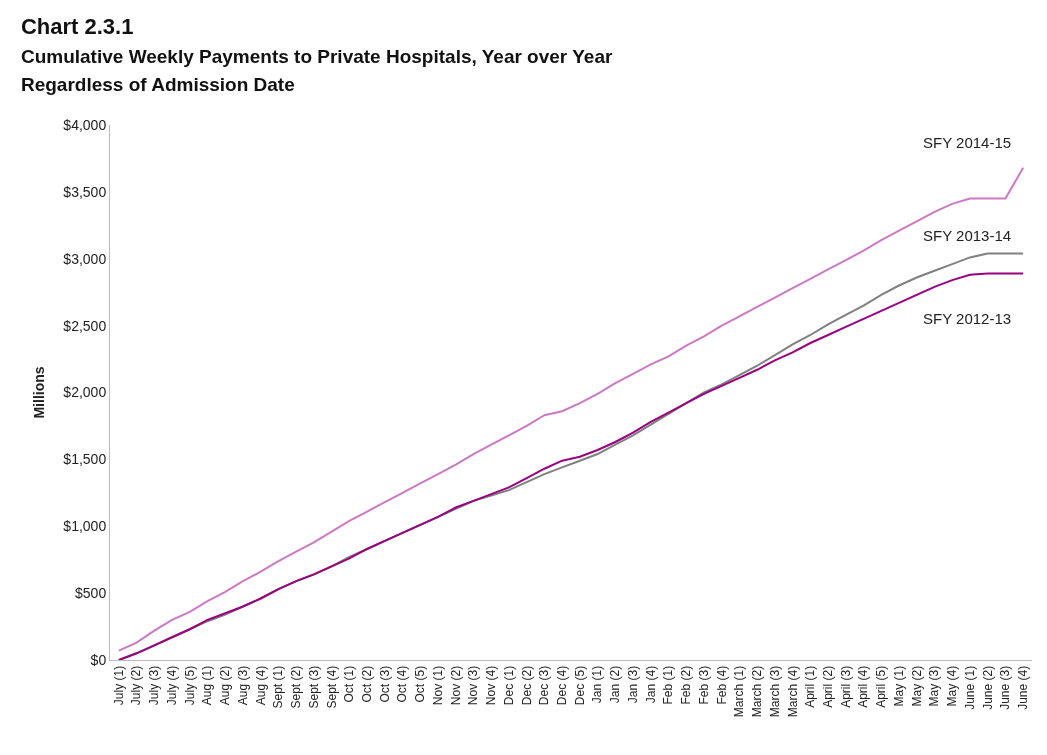 This screenshot has width=1047, height=755. What do you see at coordinates (260, 685) in the screenshot?
I see `x-tick-label: Aug (4)` at bounding box center [260, 685].